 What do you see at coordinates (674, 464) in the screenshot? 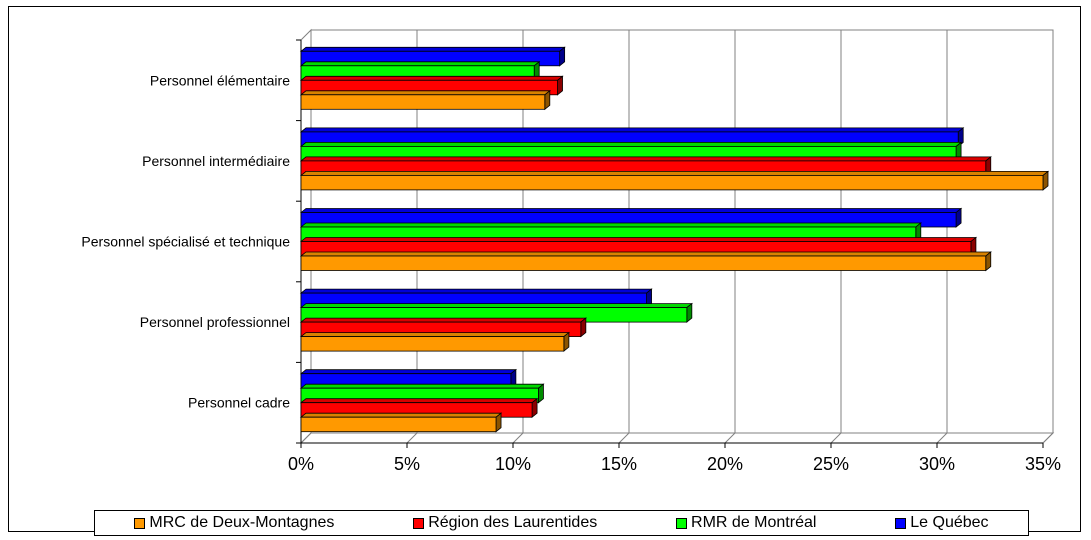
I see `tick-labels: 0% 5% 10% 15% 20% 25% 30% 35%` at bounding box center [674, 464].